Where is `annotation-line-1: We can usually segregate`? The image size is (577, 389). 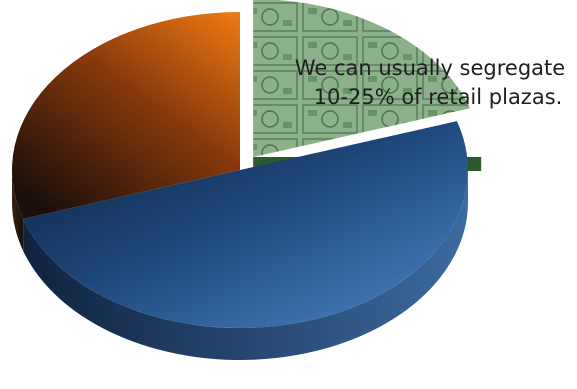
annotation-line-1: We can usually segregate is located at coordinates (430, 68).